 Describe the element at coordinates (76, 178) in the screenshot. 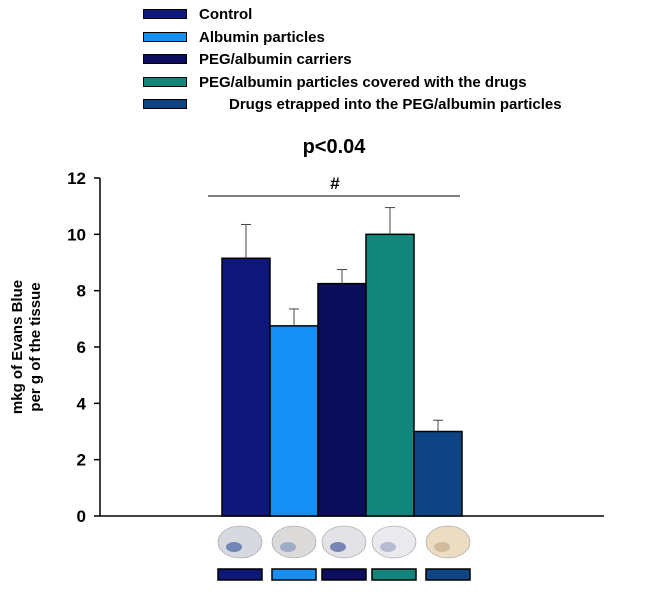

I see `y-tick-label: 12` at that location.